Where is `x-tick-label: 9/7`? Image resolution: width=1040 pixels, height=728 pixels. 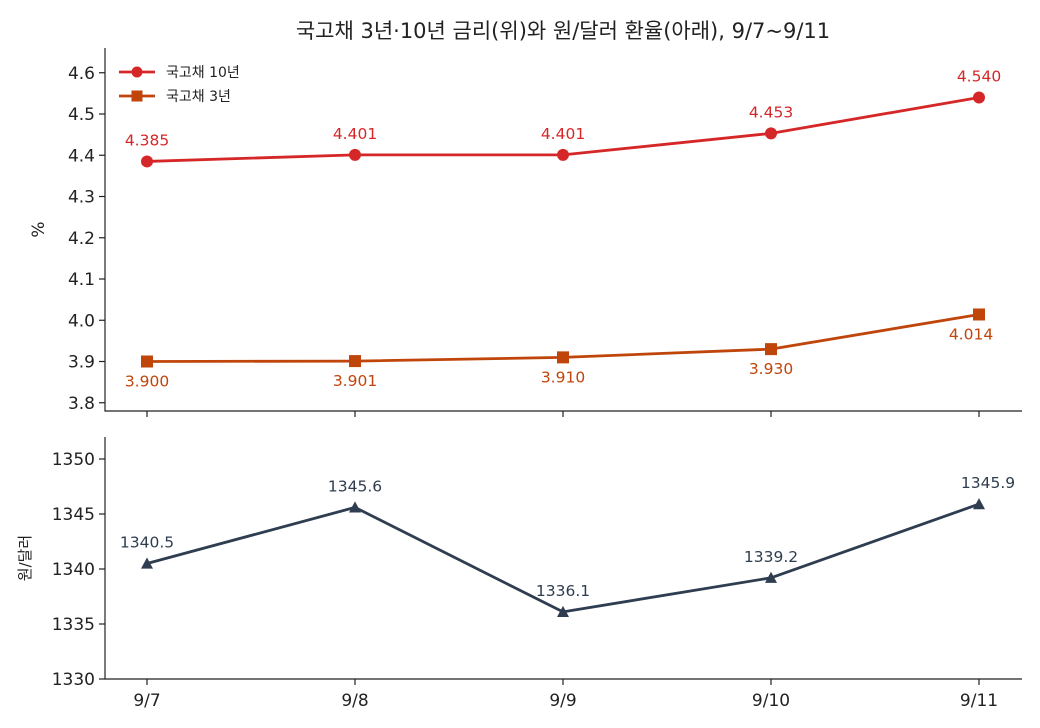
x-tick-label: 9/7 is located at coordinates (146, 701).